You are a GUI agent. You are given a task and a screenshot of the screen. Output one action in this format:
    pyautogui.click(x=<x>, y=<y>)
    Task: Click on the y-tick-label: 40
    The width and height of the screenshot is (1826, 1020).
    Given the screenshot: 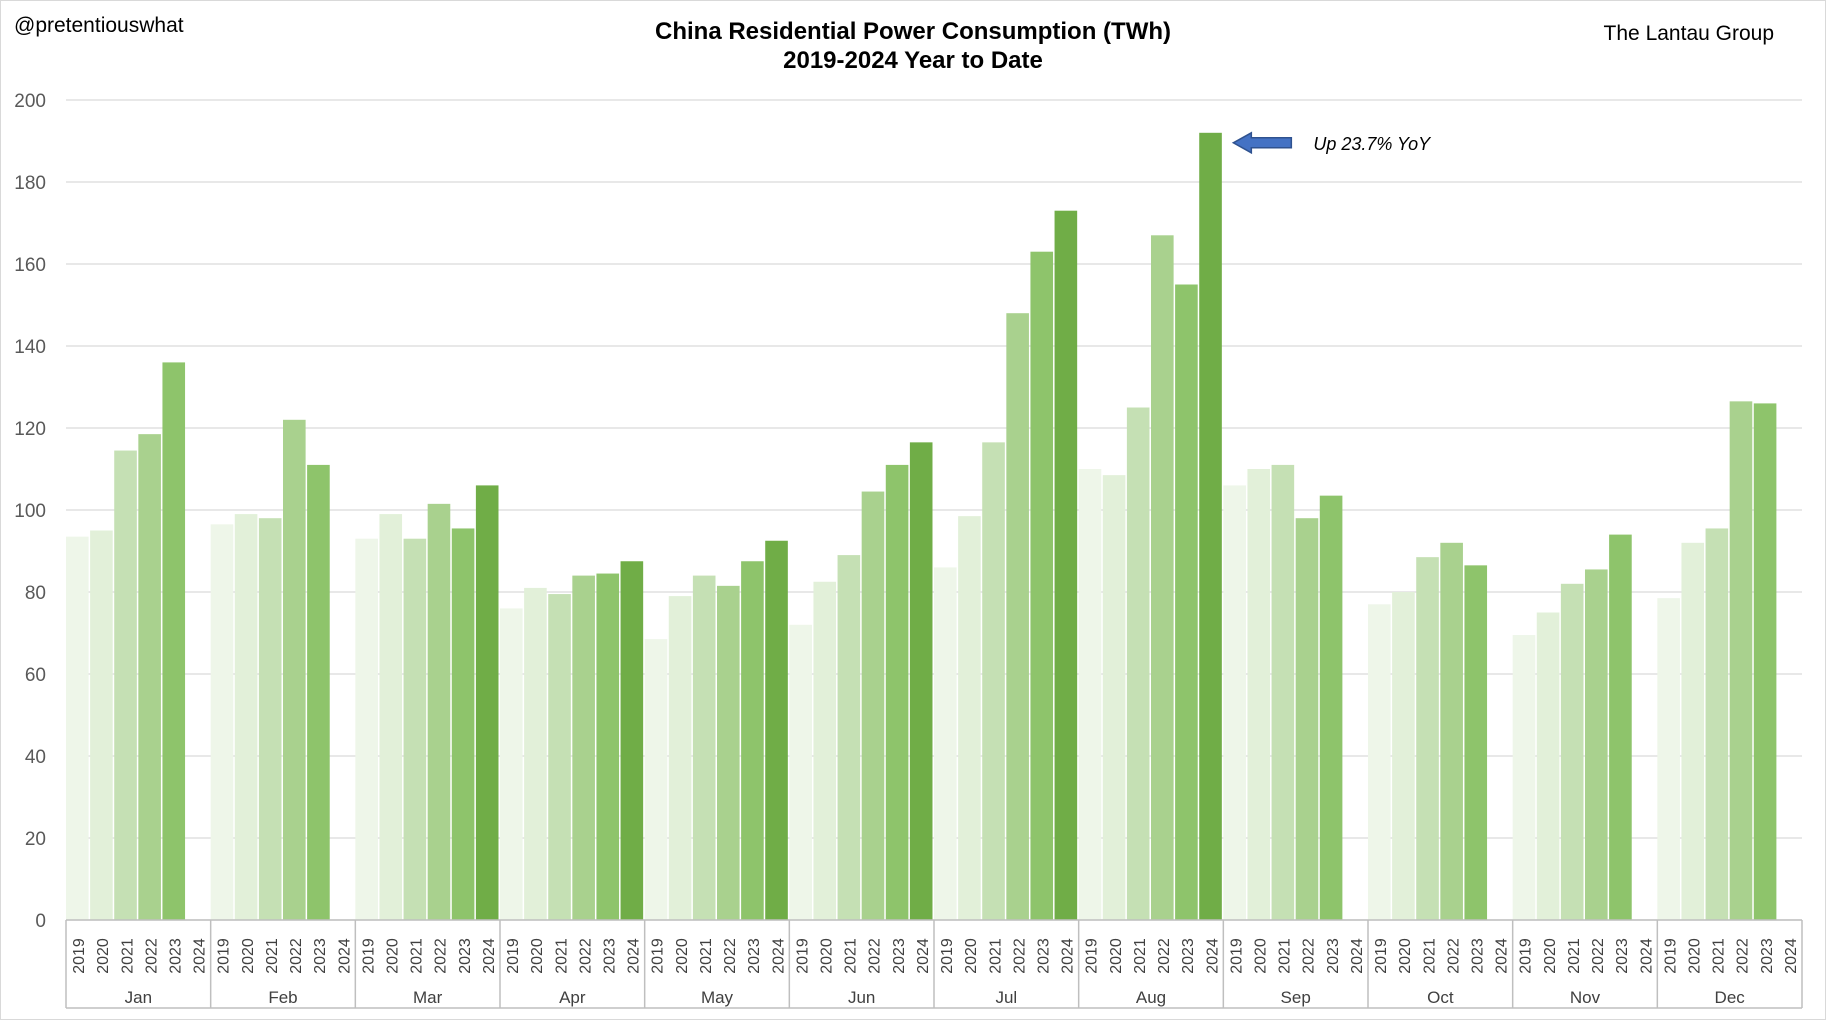 What is the action you would take?
    pyautogui.click(x=35, y=757)
    